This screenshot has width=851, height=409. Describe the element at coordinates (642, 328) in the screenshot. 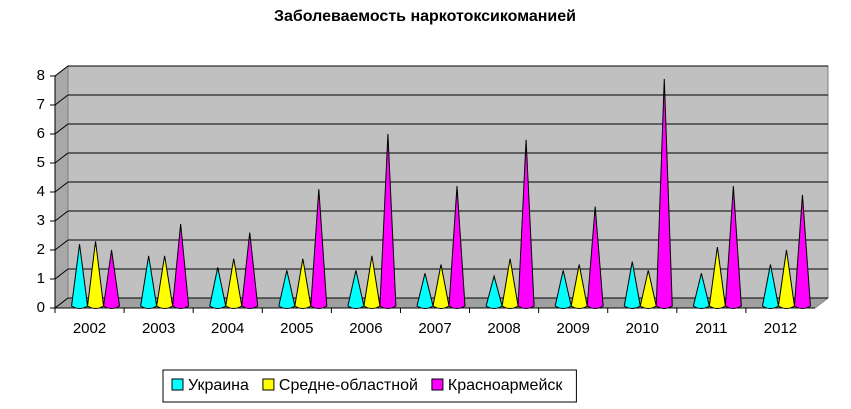

I see `x-tick-label: 2010` at that location.